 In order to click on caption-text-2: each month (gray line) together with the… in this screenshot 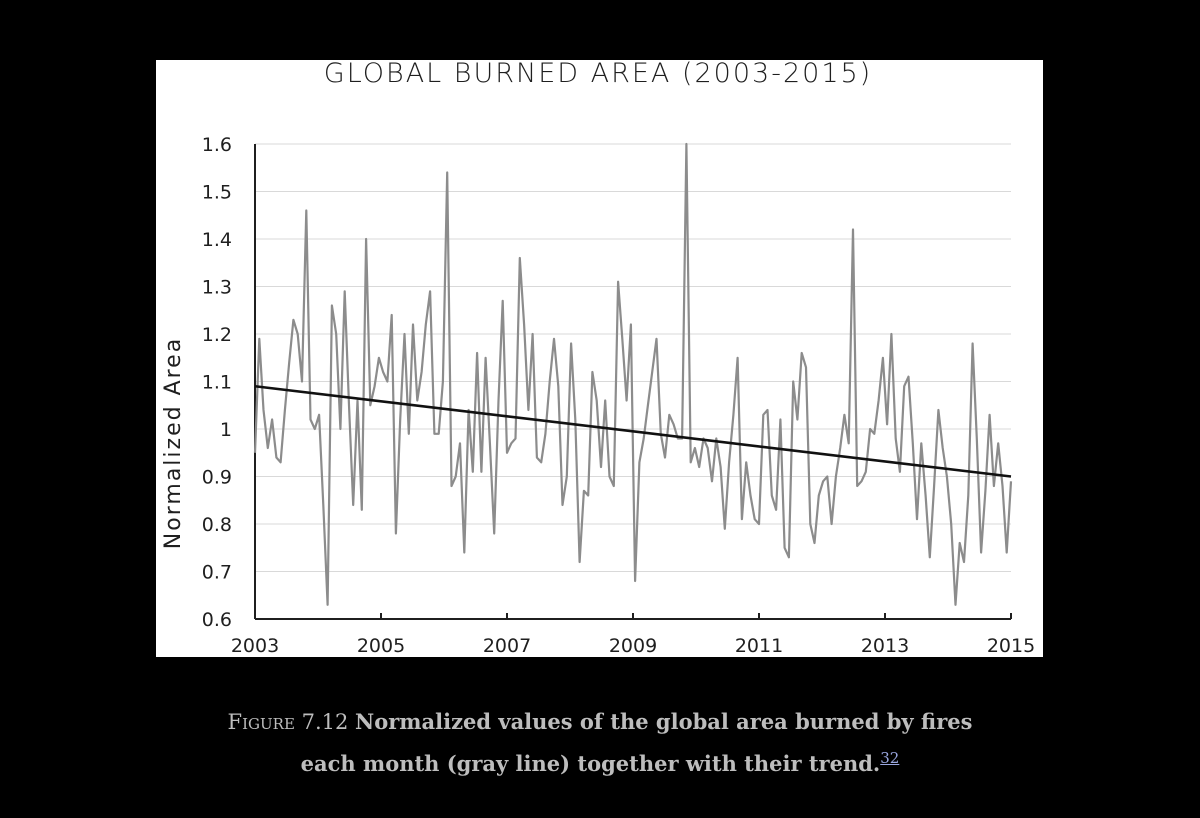, I will do `click(590, 763)`.